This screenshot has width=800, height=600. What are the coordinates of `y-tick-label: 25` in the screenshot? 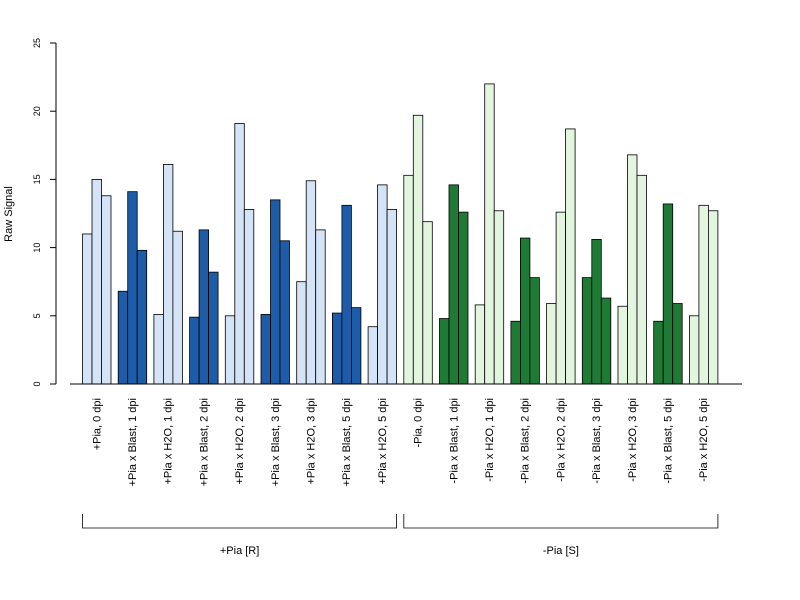 It's located at (37, 43).